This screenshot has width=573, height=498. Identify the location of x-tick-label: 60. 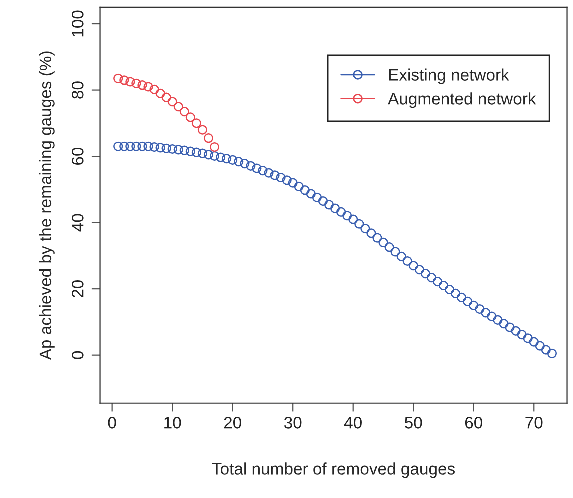
(473, 423).